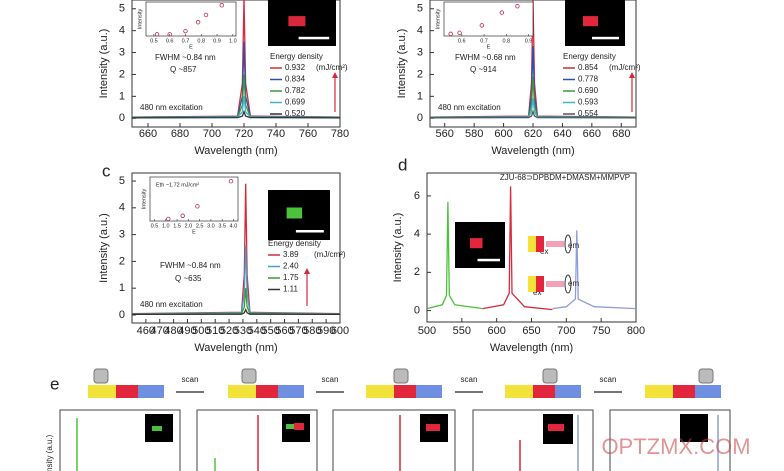 Image resolution: width=784 pixels, height=471 pixels. I want to click on legend-label: 0.932, so click(295, 67).